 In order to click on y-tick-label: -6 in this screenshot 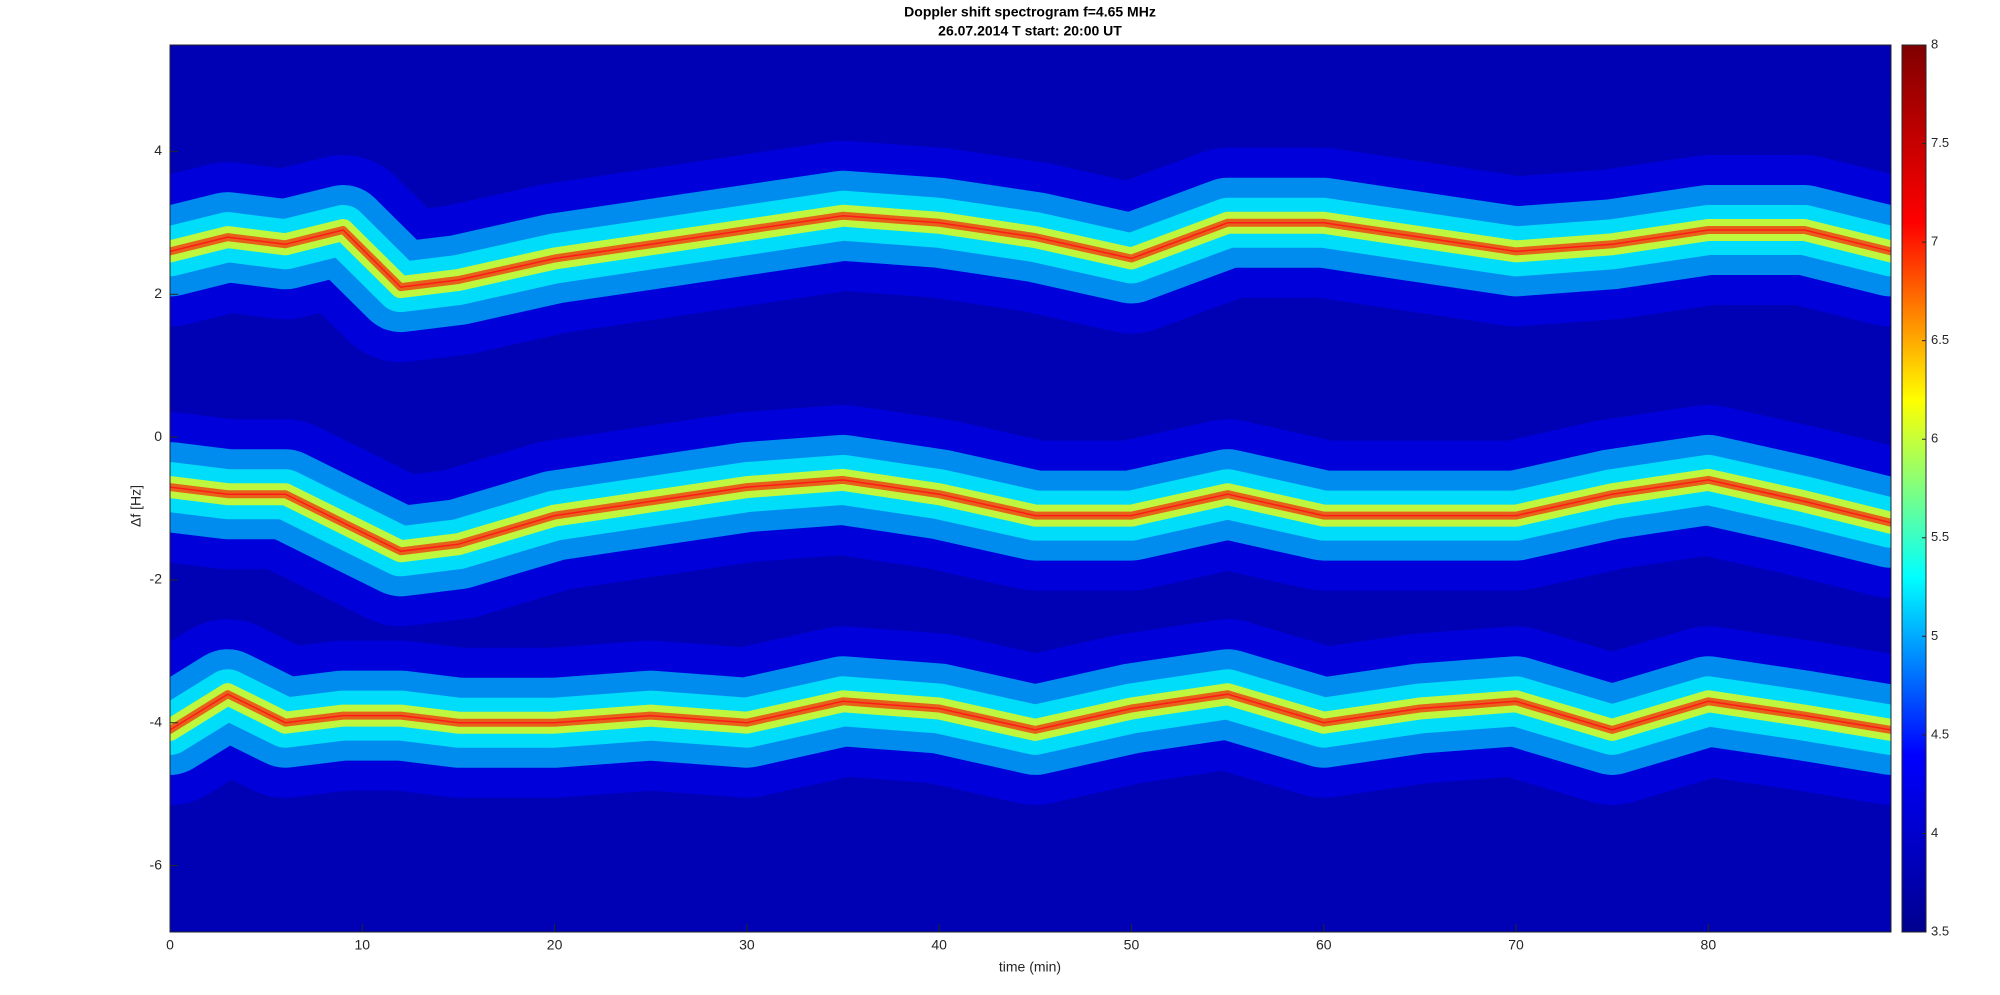, I will do `click(156, 864)`.